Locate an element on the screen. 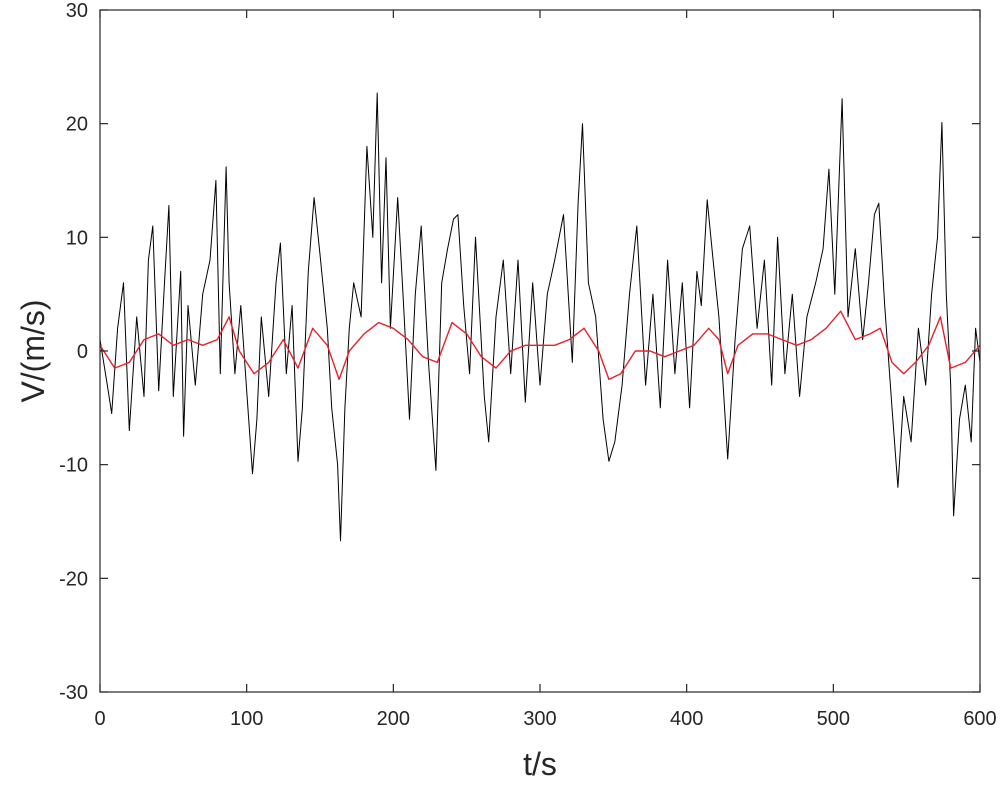 This screenshot has height=785, width=1000. y-tick-label: 0 is located at coordinates (82, 352).